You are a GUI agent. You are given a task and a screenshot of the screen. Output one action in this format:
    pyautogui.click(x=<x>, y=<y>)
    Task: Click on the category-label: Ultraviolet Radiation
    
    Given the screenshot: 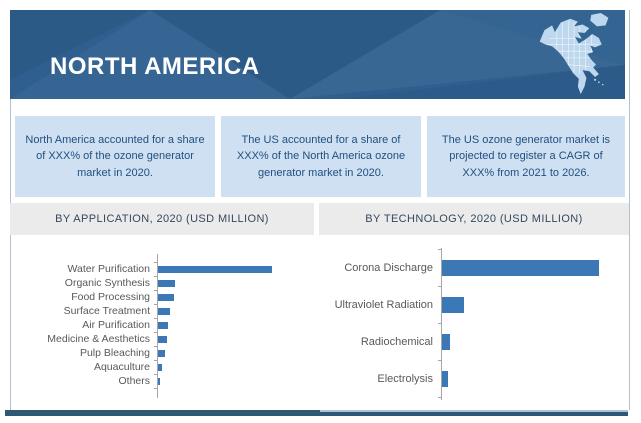 What is the action you would take?
    pyautogui.click(x=383, y=304)
    